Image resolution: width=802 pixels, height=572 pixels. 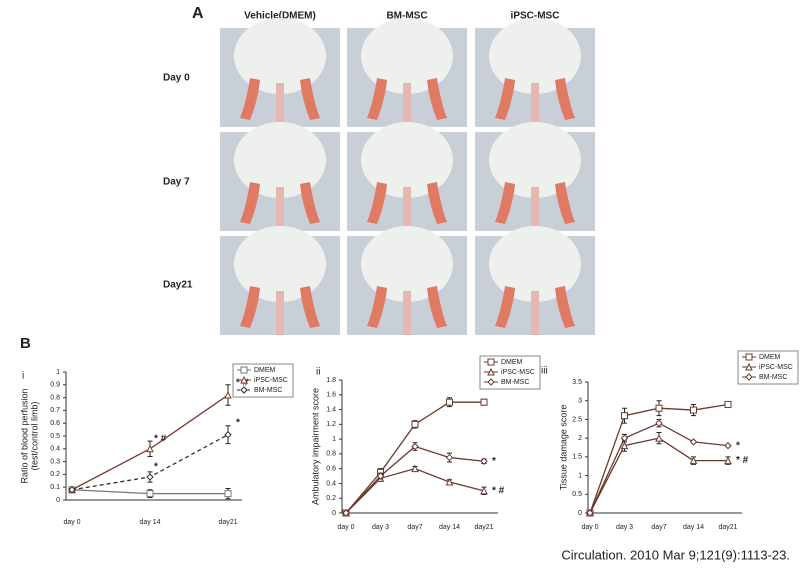 What do you see at coordinates (331, 469) in the screenshot?
I see `y-tick-label: 0.6` at bounding box center [331, 469].